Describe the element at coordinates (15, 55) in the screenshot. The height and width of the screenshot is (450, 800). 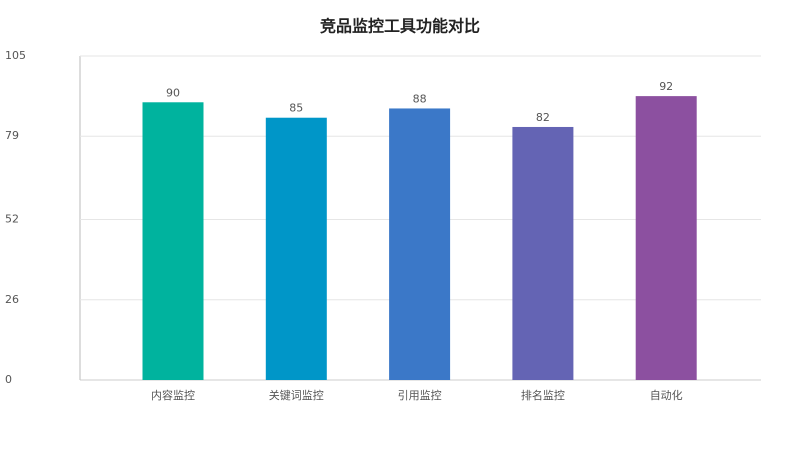
I see `y-tick-label: 105` at that location.